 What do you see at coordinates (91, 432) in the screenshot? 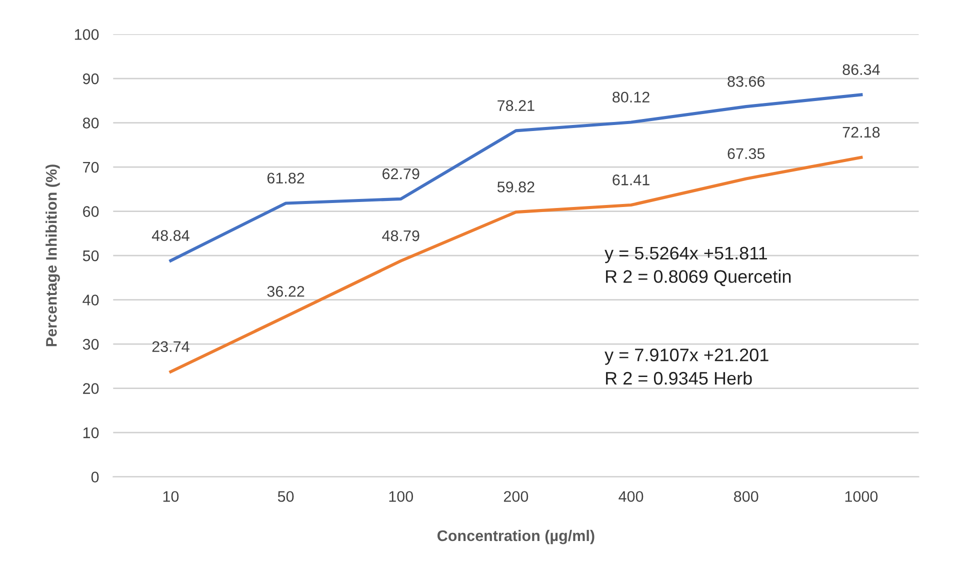
I see `y-tick-label: 10` at bounding box center [91, 432].